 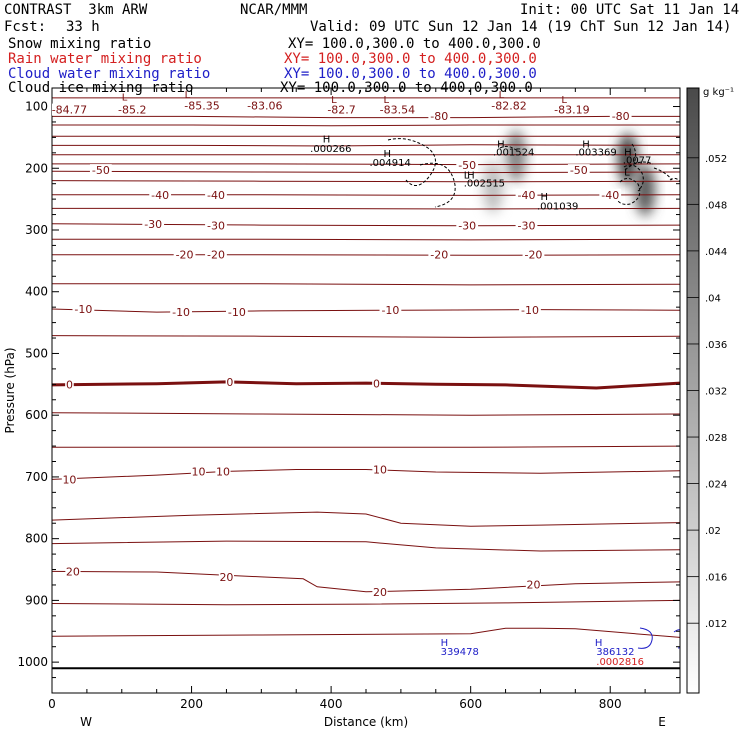 I want to click on y-tick-label: 500, so click(x=36, y=353).